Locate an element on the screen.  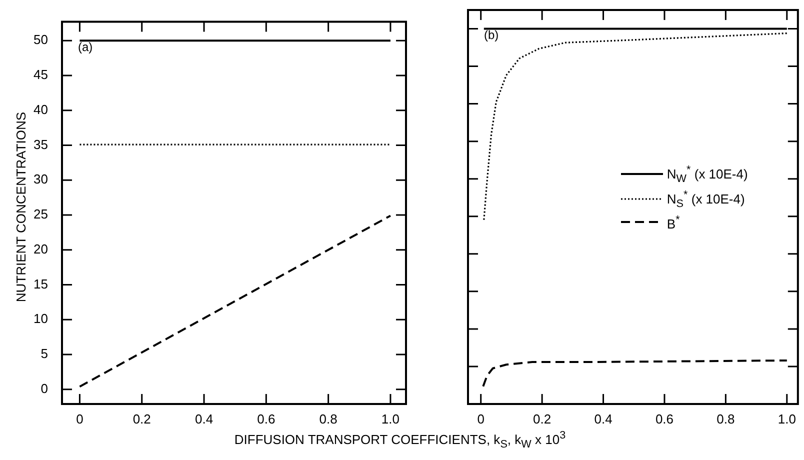
y-tick-label: 15 is located at coordinates (41, 284).